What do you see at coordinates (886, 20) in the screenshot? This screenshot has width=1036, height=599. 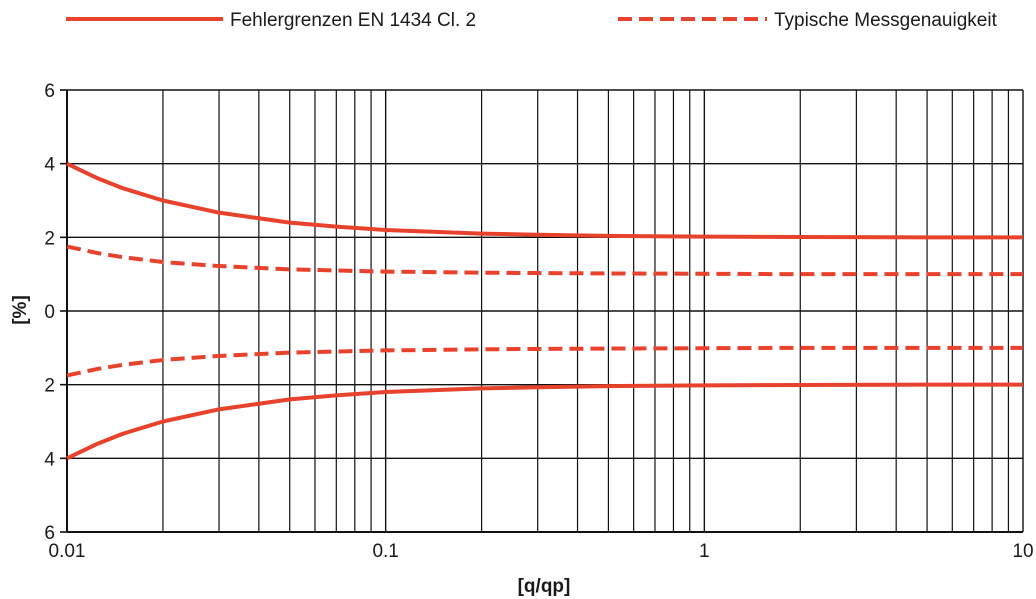 I see `legend-label-dashed: Typische Messgenauigkeit` at bounding box center [886, 20].